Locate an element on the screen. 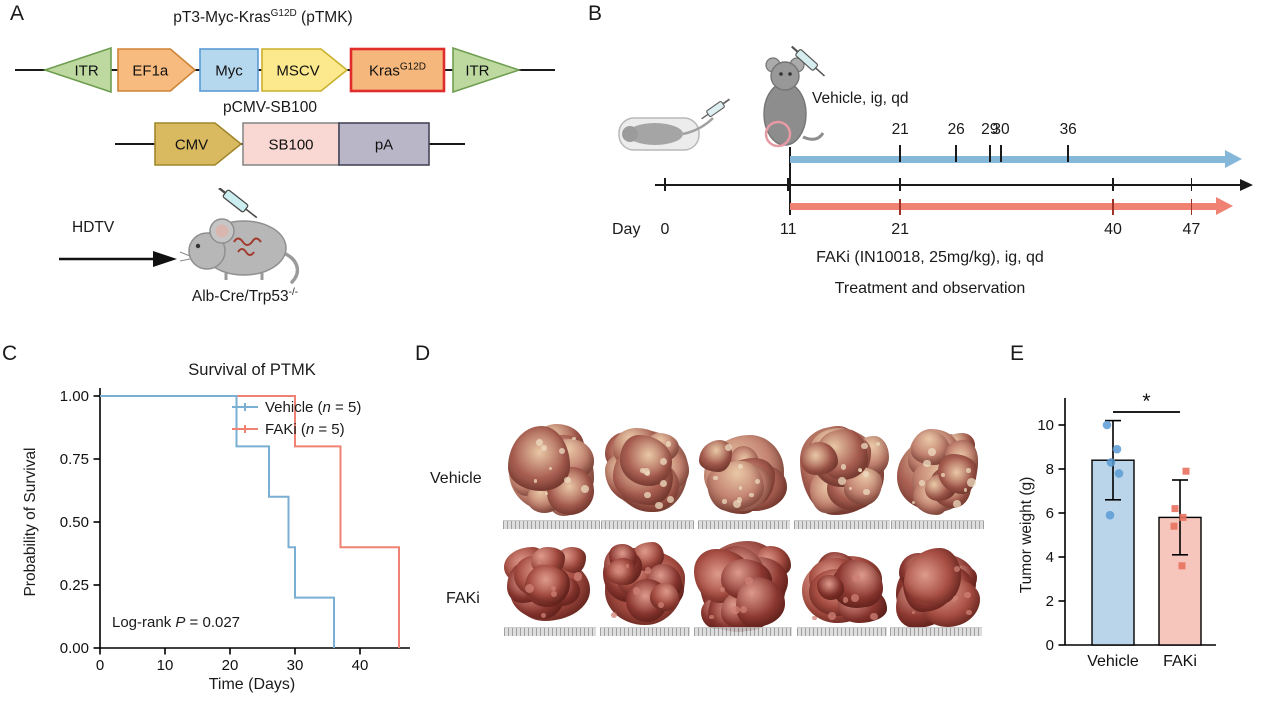 This screenshot has height=710, width=1262. axis-day-label: 11 is located at coordinates (788, 229).